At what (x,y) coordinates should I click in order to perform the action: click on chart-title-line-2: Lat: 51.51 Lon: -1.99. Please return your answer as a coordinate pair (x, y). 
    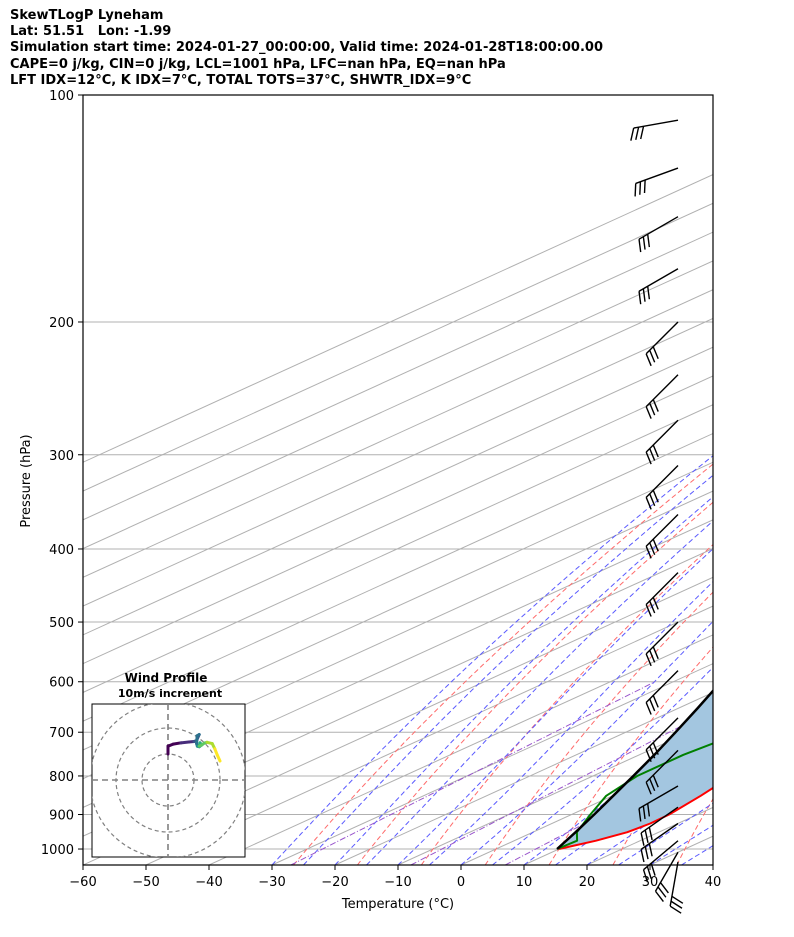
    Looking at the image, I should click on (91, 31).